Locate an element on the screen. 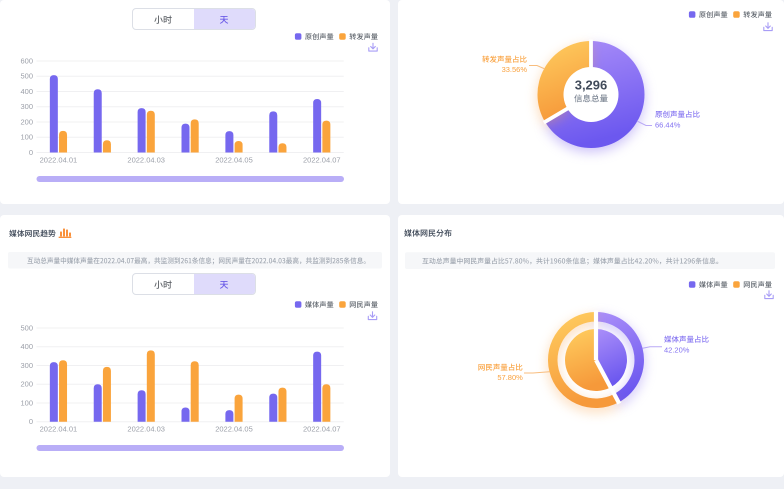 The width and height of the screenshot is (784, 489). svg-text: 66.44% is located at coordinates (668, 125).